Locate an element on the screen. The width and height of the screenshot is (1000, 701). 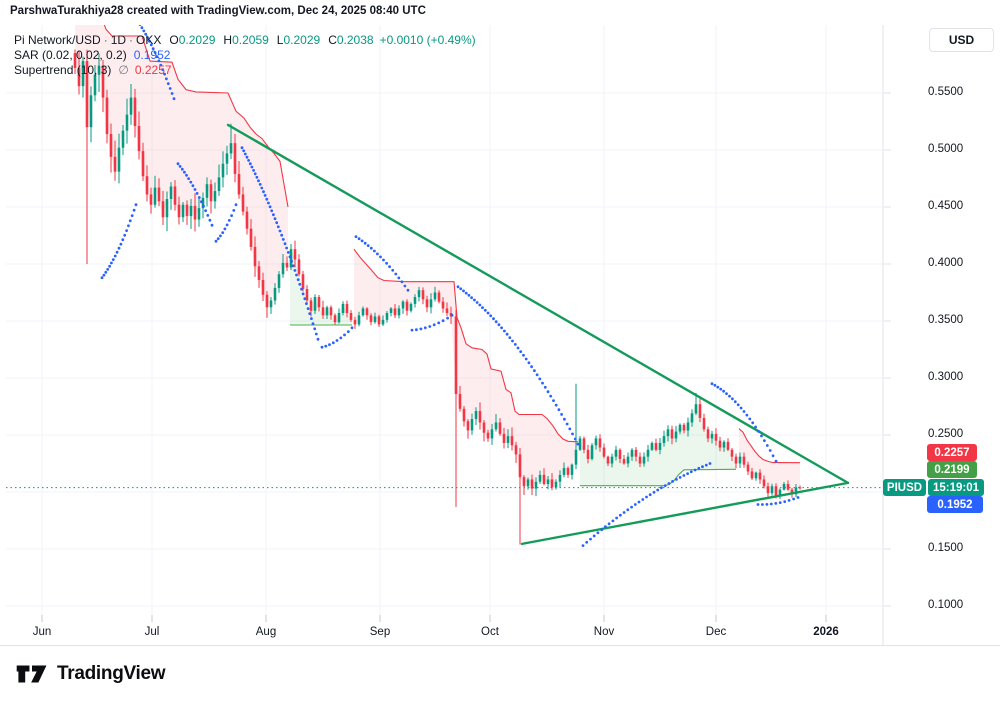
tradingview-brand-text: TradingView is located at coordinates (111, 673).